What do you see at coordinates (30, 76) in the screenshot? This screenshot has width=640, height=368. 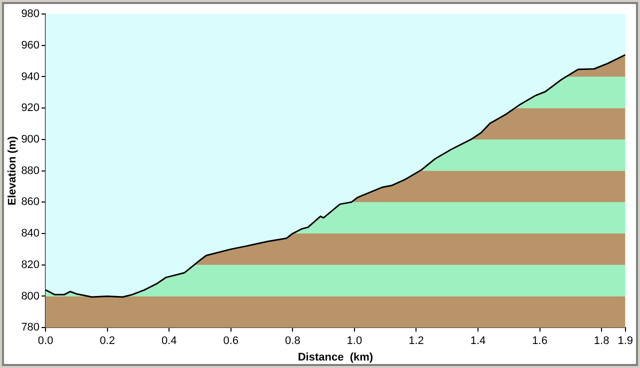 I see `y-tick-label: 940` at bounding box center [30, 76].